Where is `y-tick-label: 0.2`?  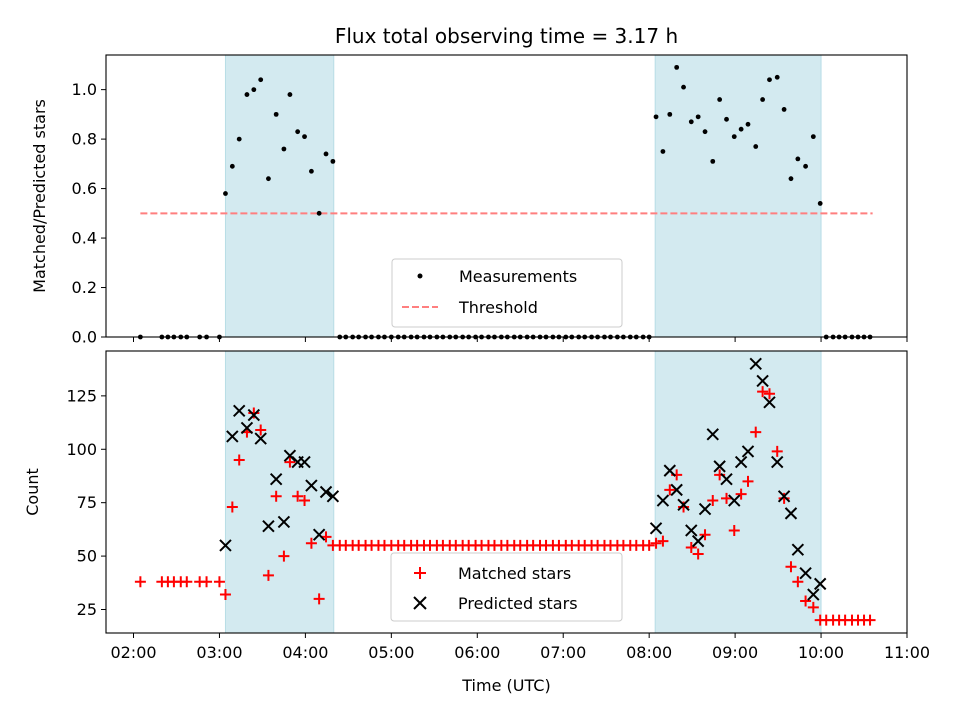
y-tick-label: 0.2 is located at coordinates (84, 287).